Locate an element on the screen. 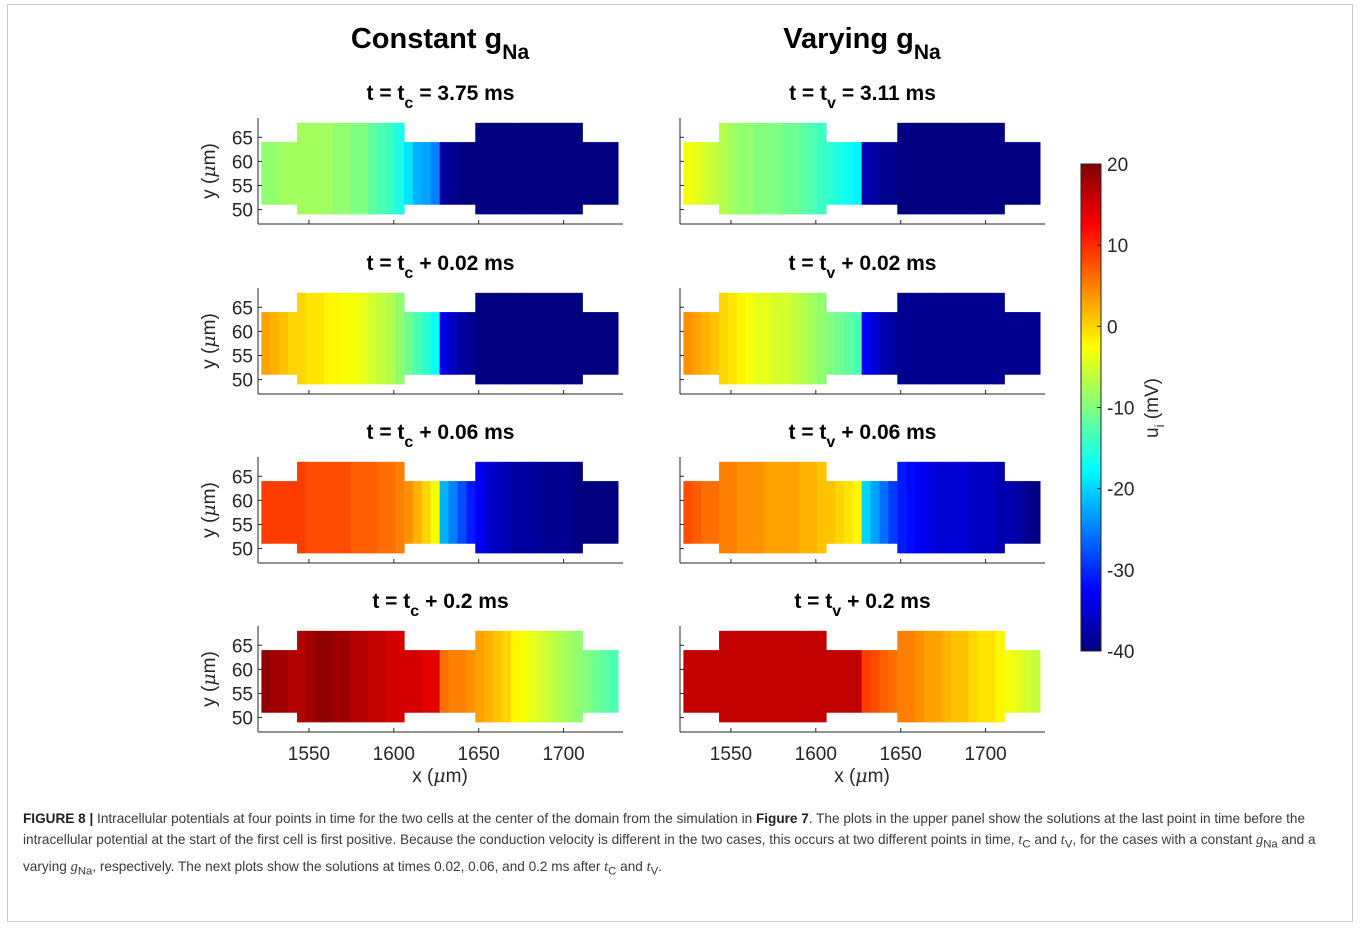  panel-varying-4: t = tv + 0.2 ms 1550 1600 1650 1700 is located at coordinates (862, 677).